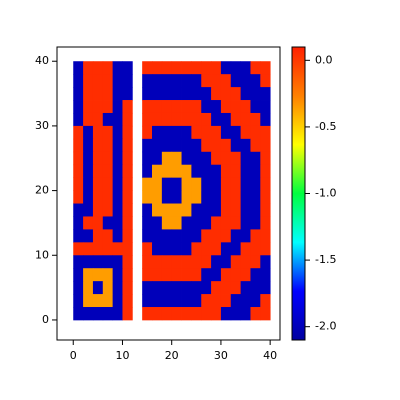 The image size is (400, 400). Describe the element at coordinates (42, 254) in the screenshot. I see `y-tick-label: 10` at that location.